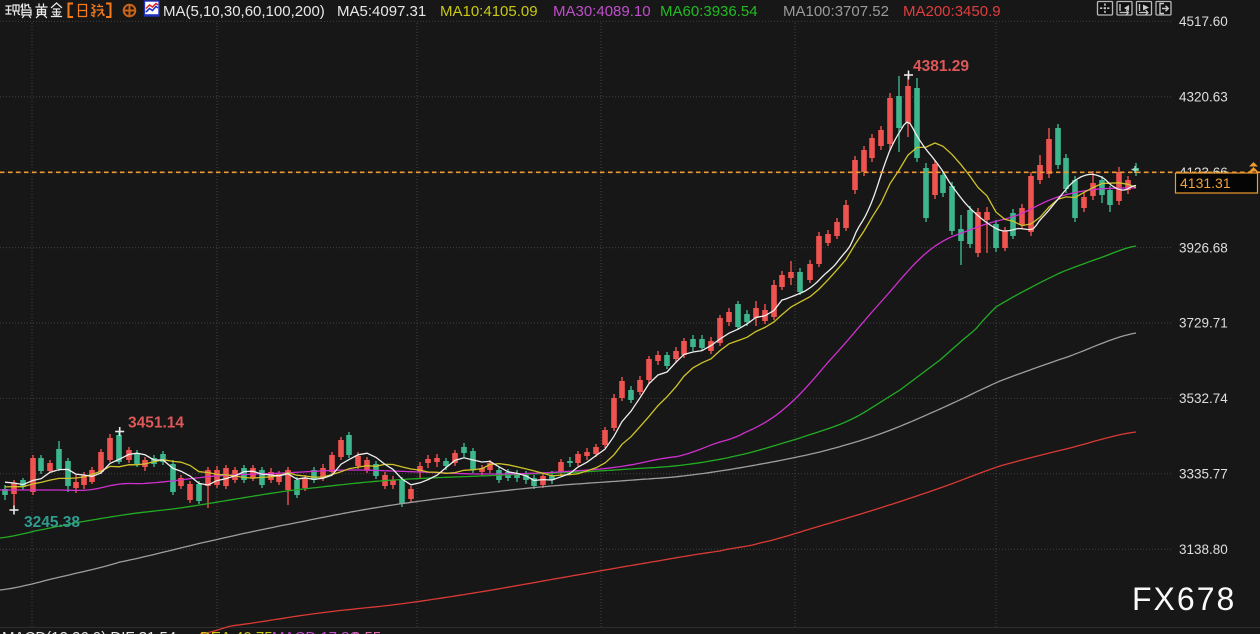 This screenshot has width=1260, height=634. What do you see at coordinates (52, 522) in the screenshot?
I see `svg-text: 3245.38` at bounding box center [52, 522].